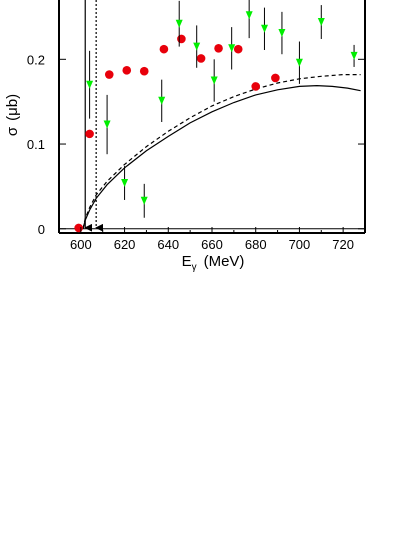 The width and height of the screenshot is (415, 542). What do you see at coordinates (343, 244) in the screenshot?
I see `x-tick-label: 720` at bounding box center [343, 244].